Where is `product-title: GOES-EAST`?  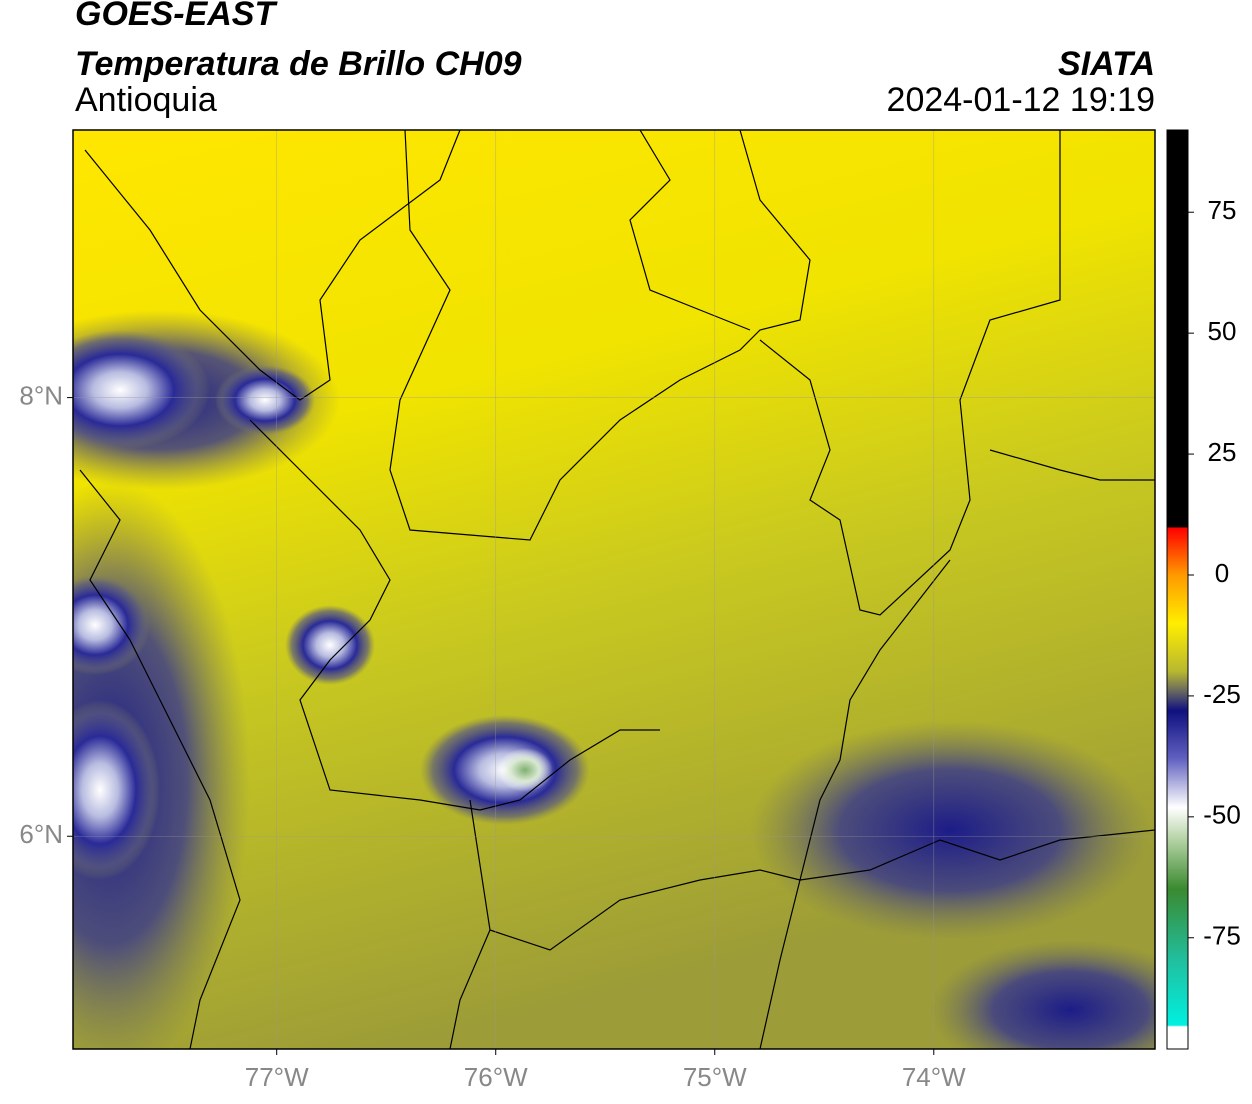
product-title: GOES-EAST is located at coordinates (176, 16).